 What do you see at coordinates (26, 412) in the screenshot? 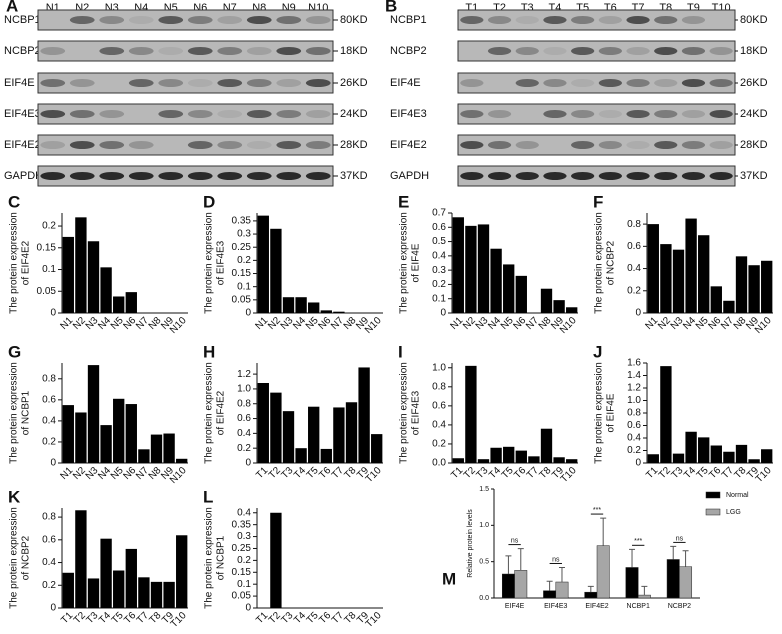
I see `y-axis-label: of NCBP1` at bounding box center [26, 412].